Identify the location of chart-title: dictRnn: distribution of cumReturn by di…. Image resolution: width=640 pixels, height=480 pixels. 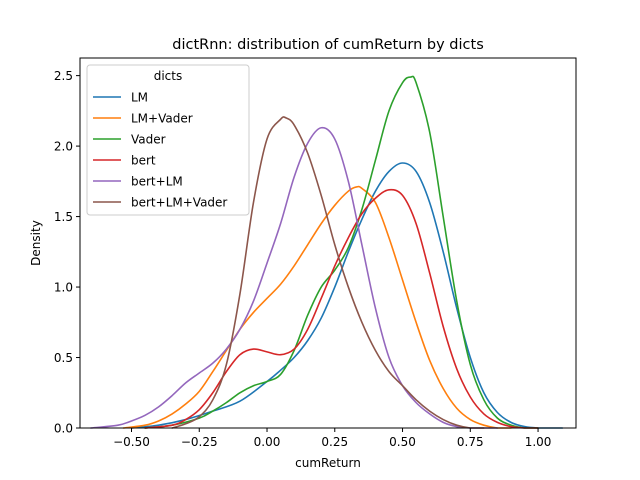
(328, 45).